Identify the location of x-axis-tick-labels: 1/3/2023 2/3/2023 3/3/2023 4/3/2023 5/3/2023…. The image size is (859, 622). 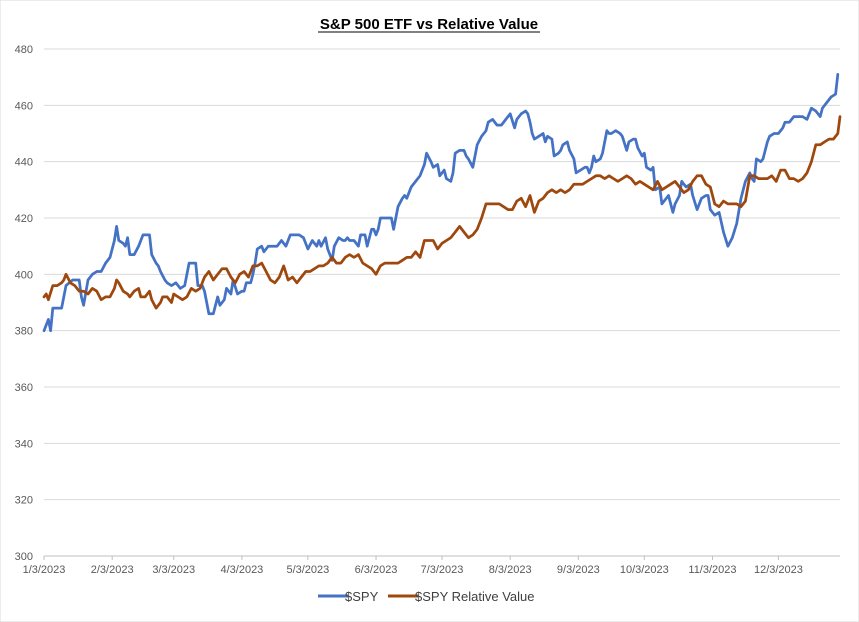
(413, 566).